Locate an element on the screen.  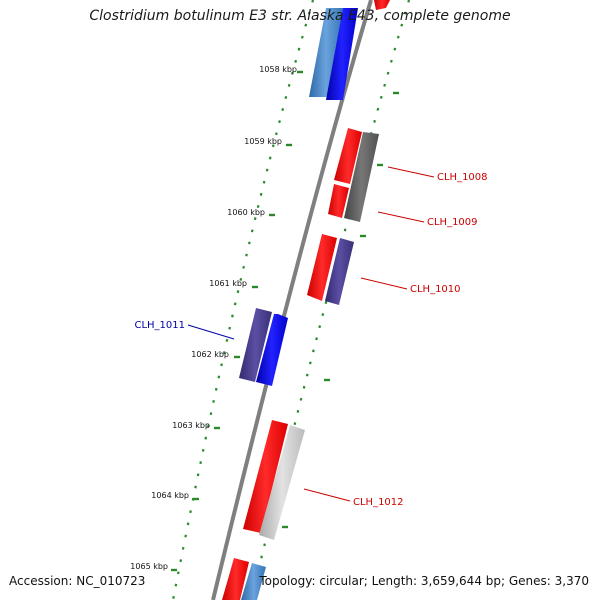
kbp-label-1060: 1060 kbp is located at coordinates (246, 212).